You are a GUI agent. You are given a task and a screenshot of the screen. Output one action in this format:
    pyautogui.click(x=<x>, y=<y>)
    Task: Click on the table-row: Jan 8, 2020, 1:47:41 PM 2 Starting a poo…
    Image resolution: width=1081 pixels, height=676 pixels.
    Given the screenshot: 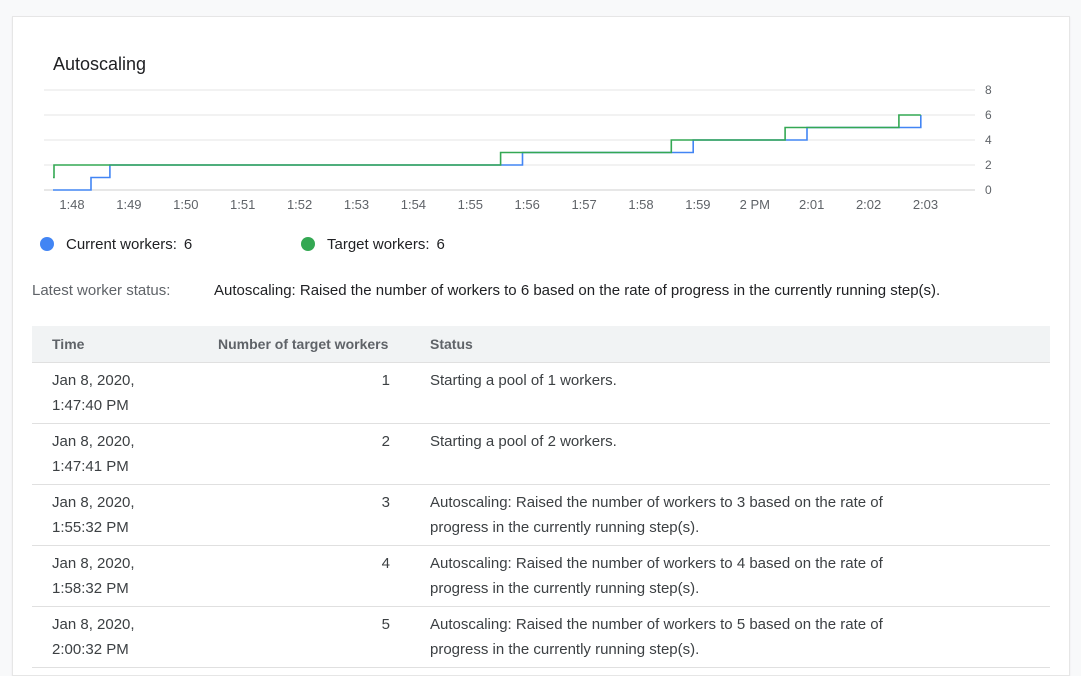 What is the action you would take?
    pyautogui.click(x=541, y=454)
    